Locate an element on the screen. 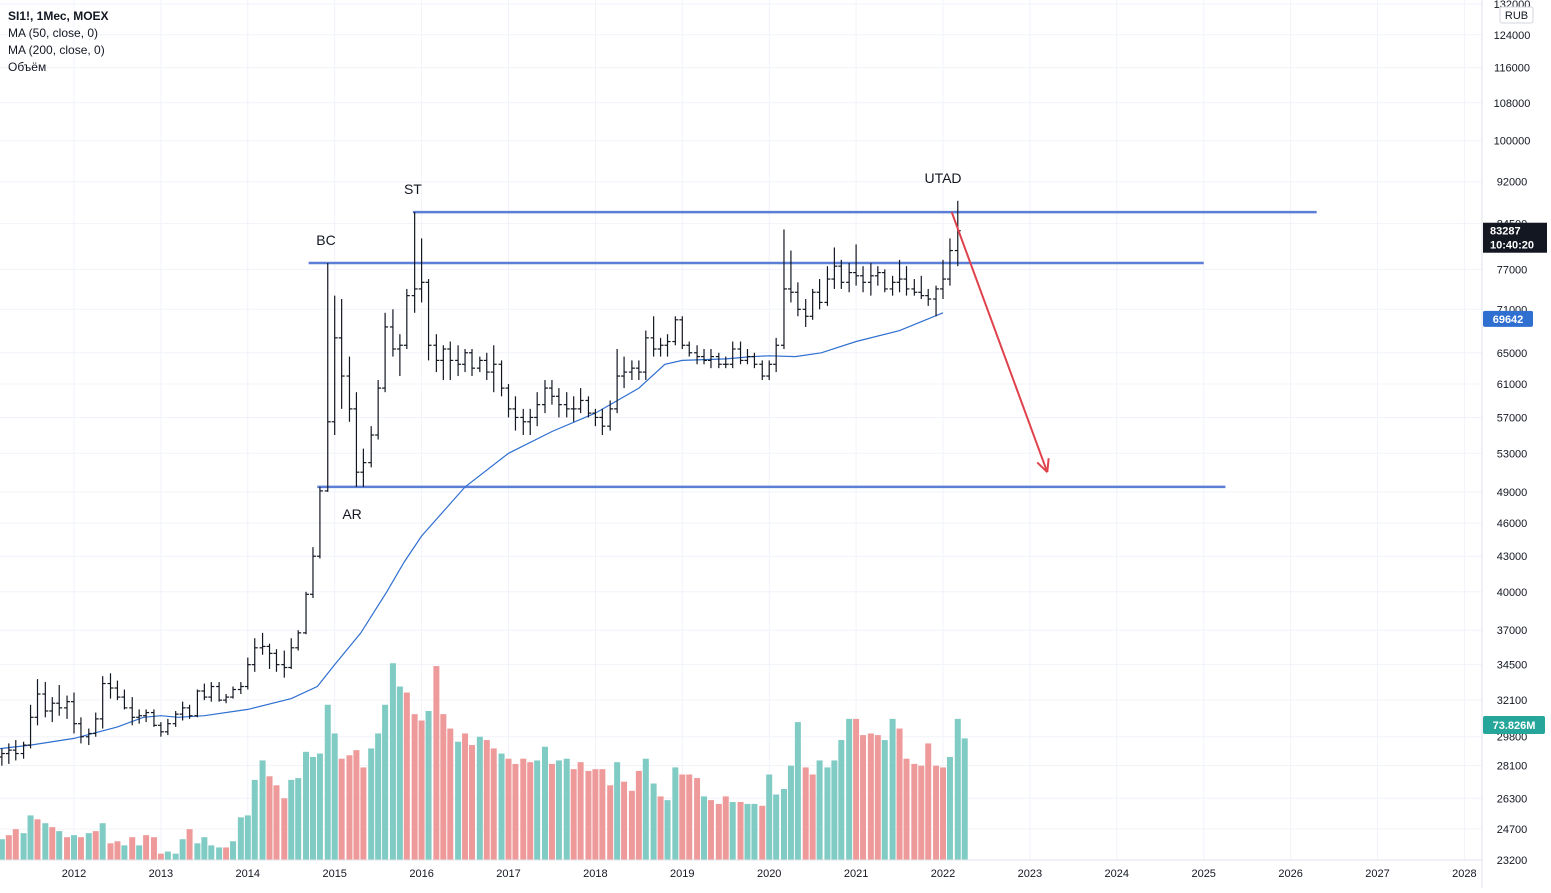 Image resolution: width=1551 pixels, height=893 pixels. price-tick-label: 37000 is located at coordinates (1512, 631).